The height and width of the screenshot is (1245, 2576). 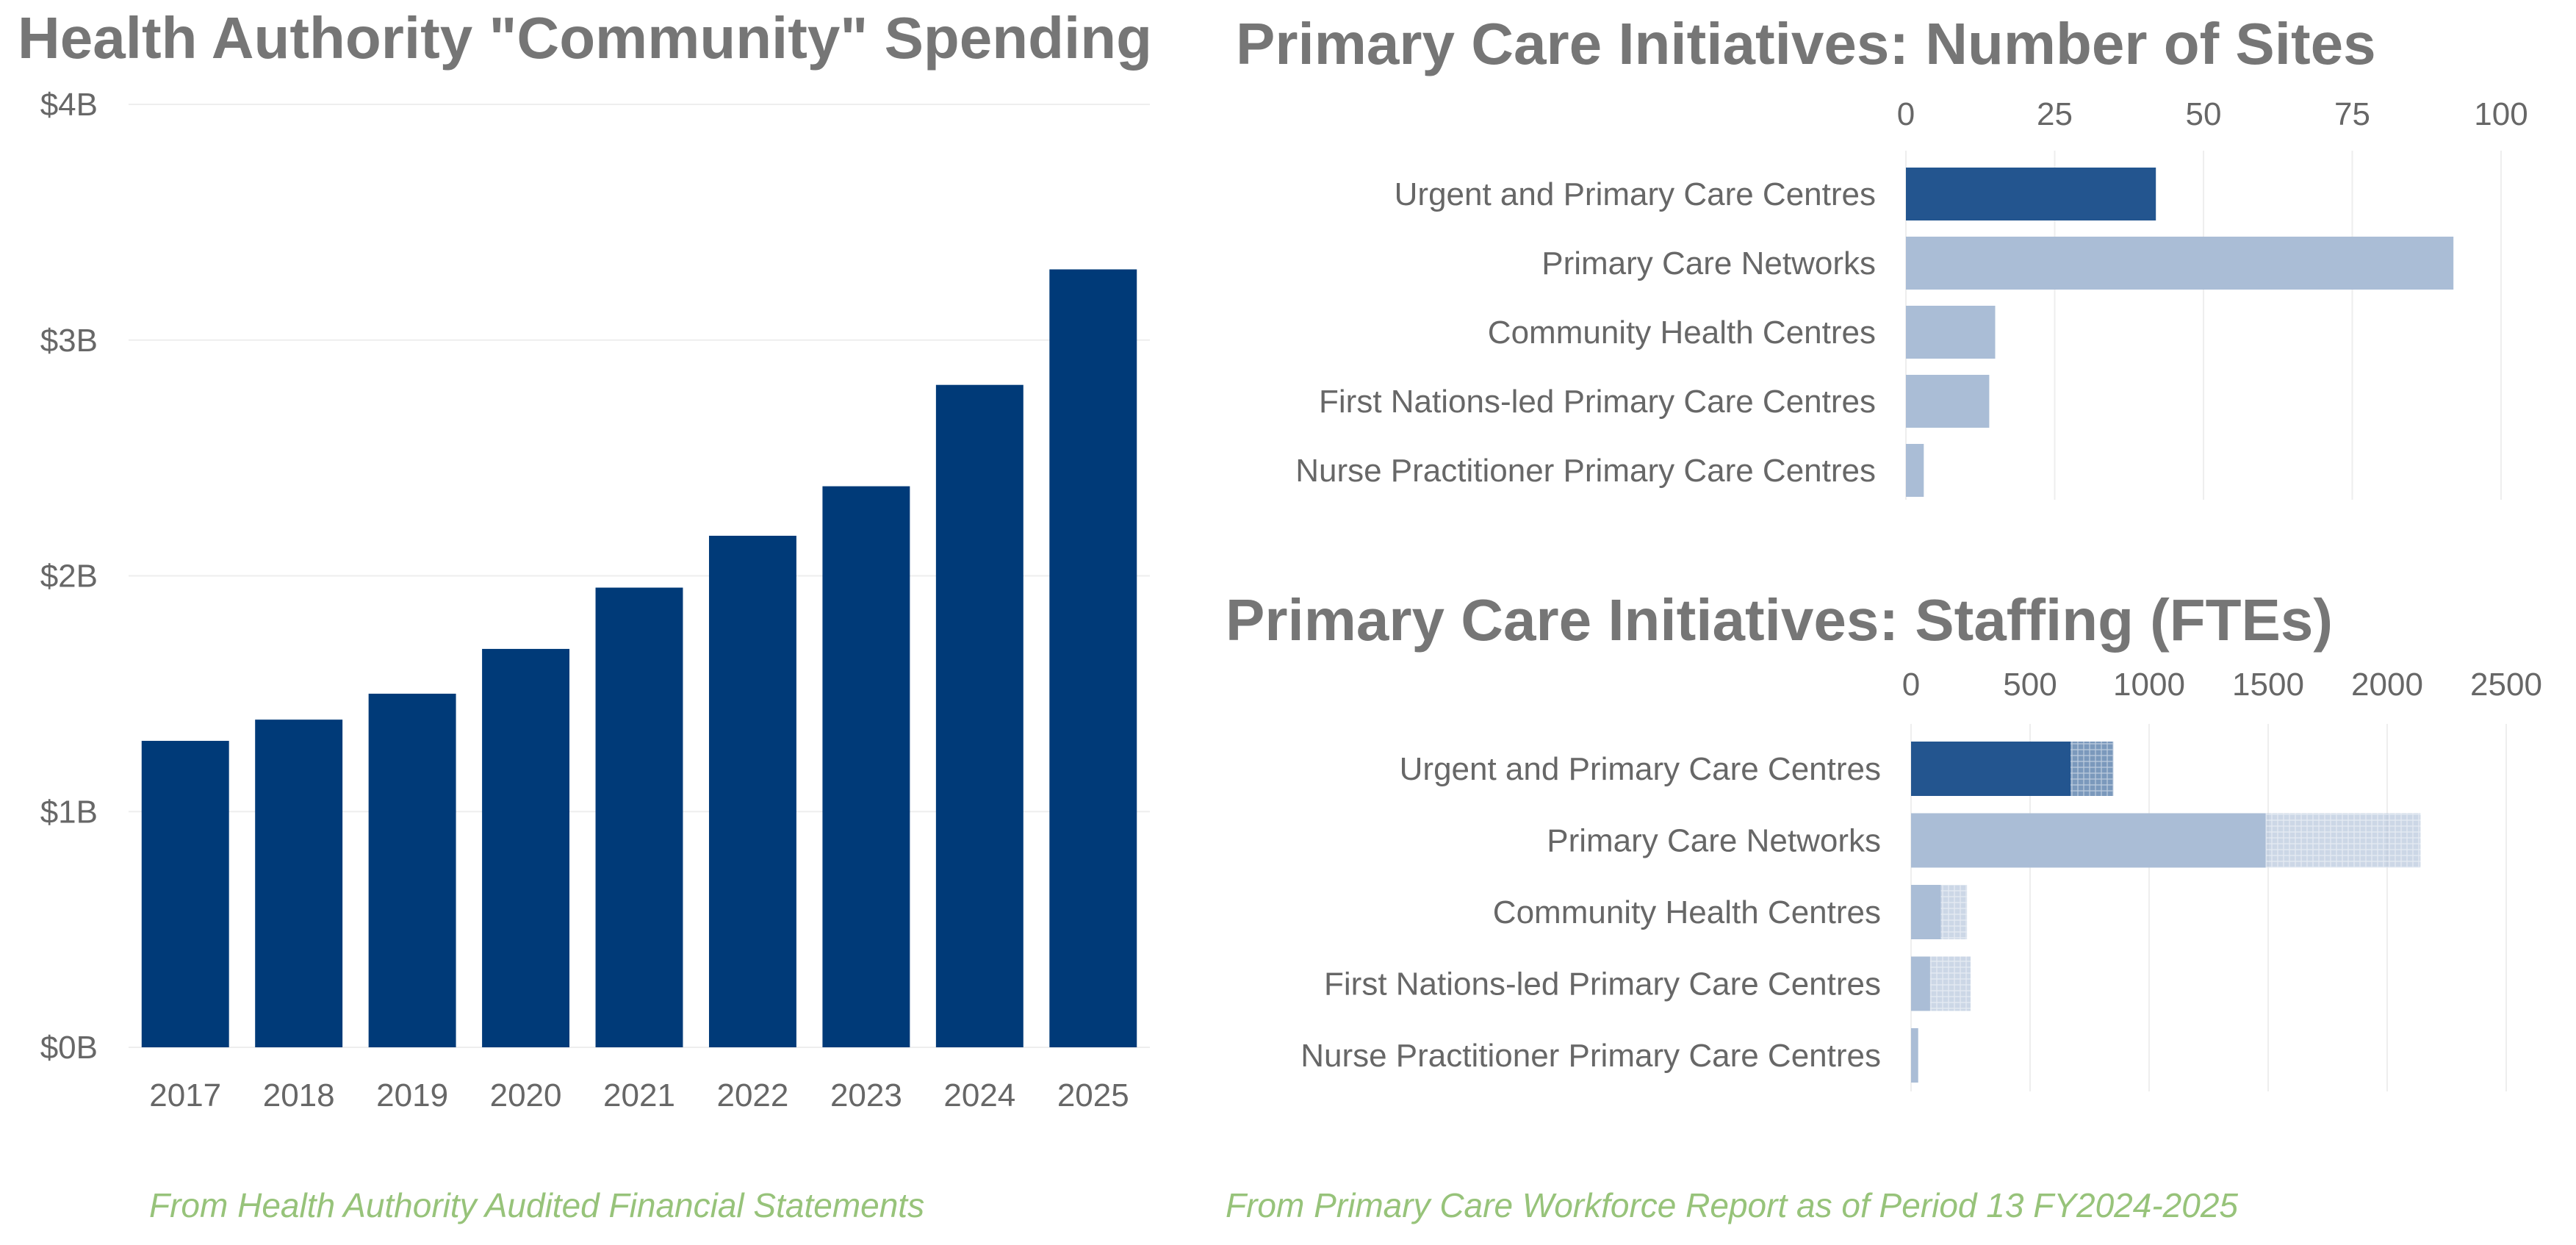 What do you see at coordinates (526, 1095) in the screenshot?
I see `spending-x-tick-label: 2020` at bounding box center [526, 1095].